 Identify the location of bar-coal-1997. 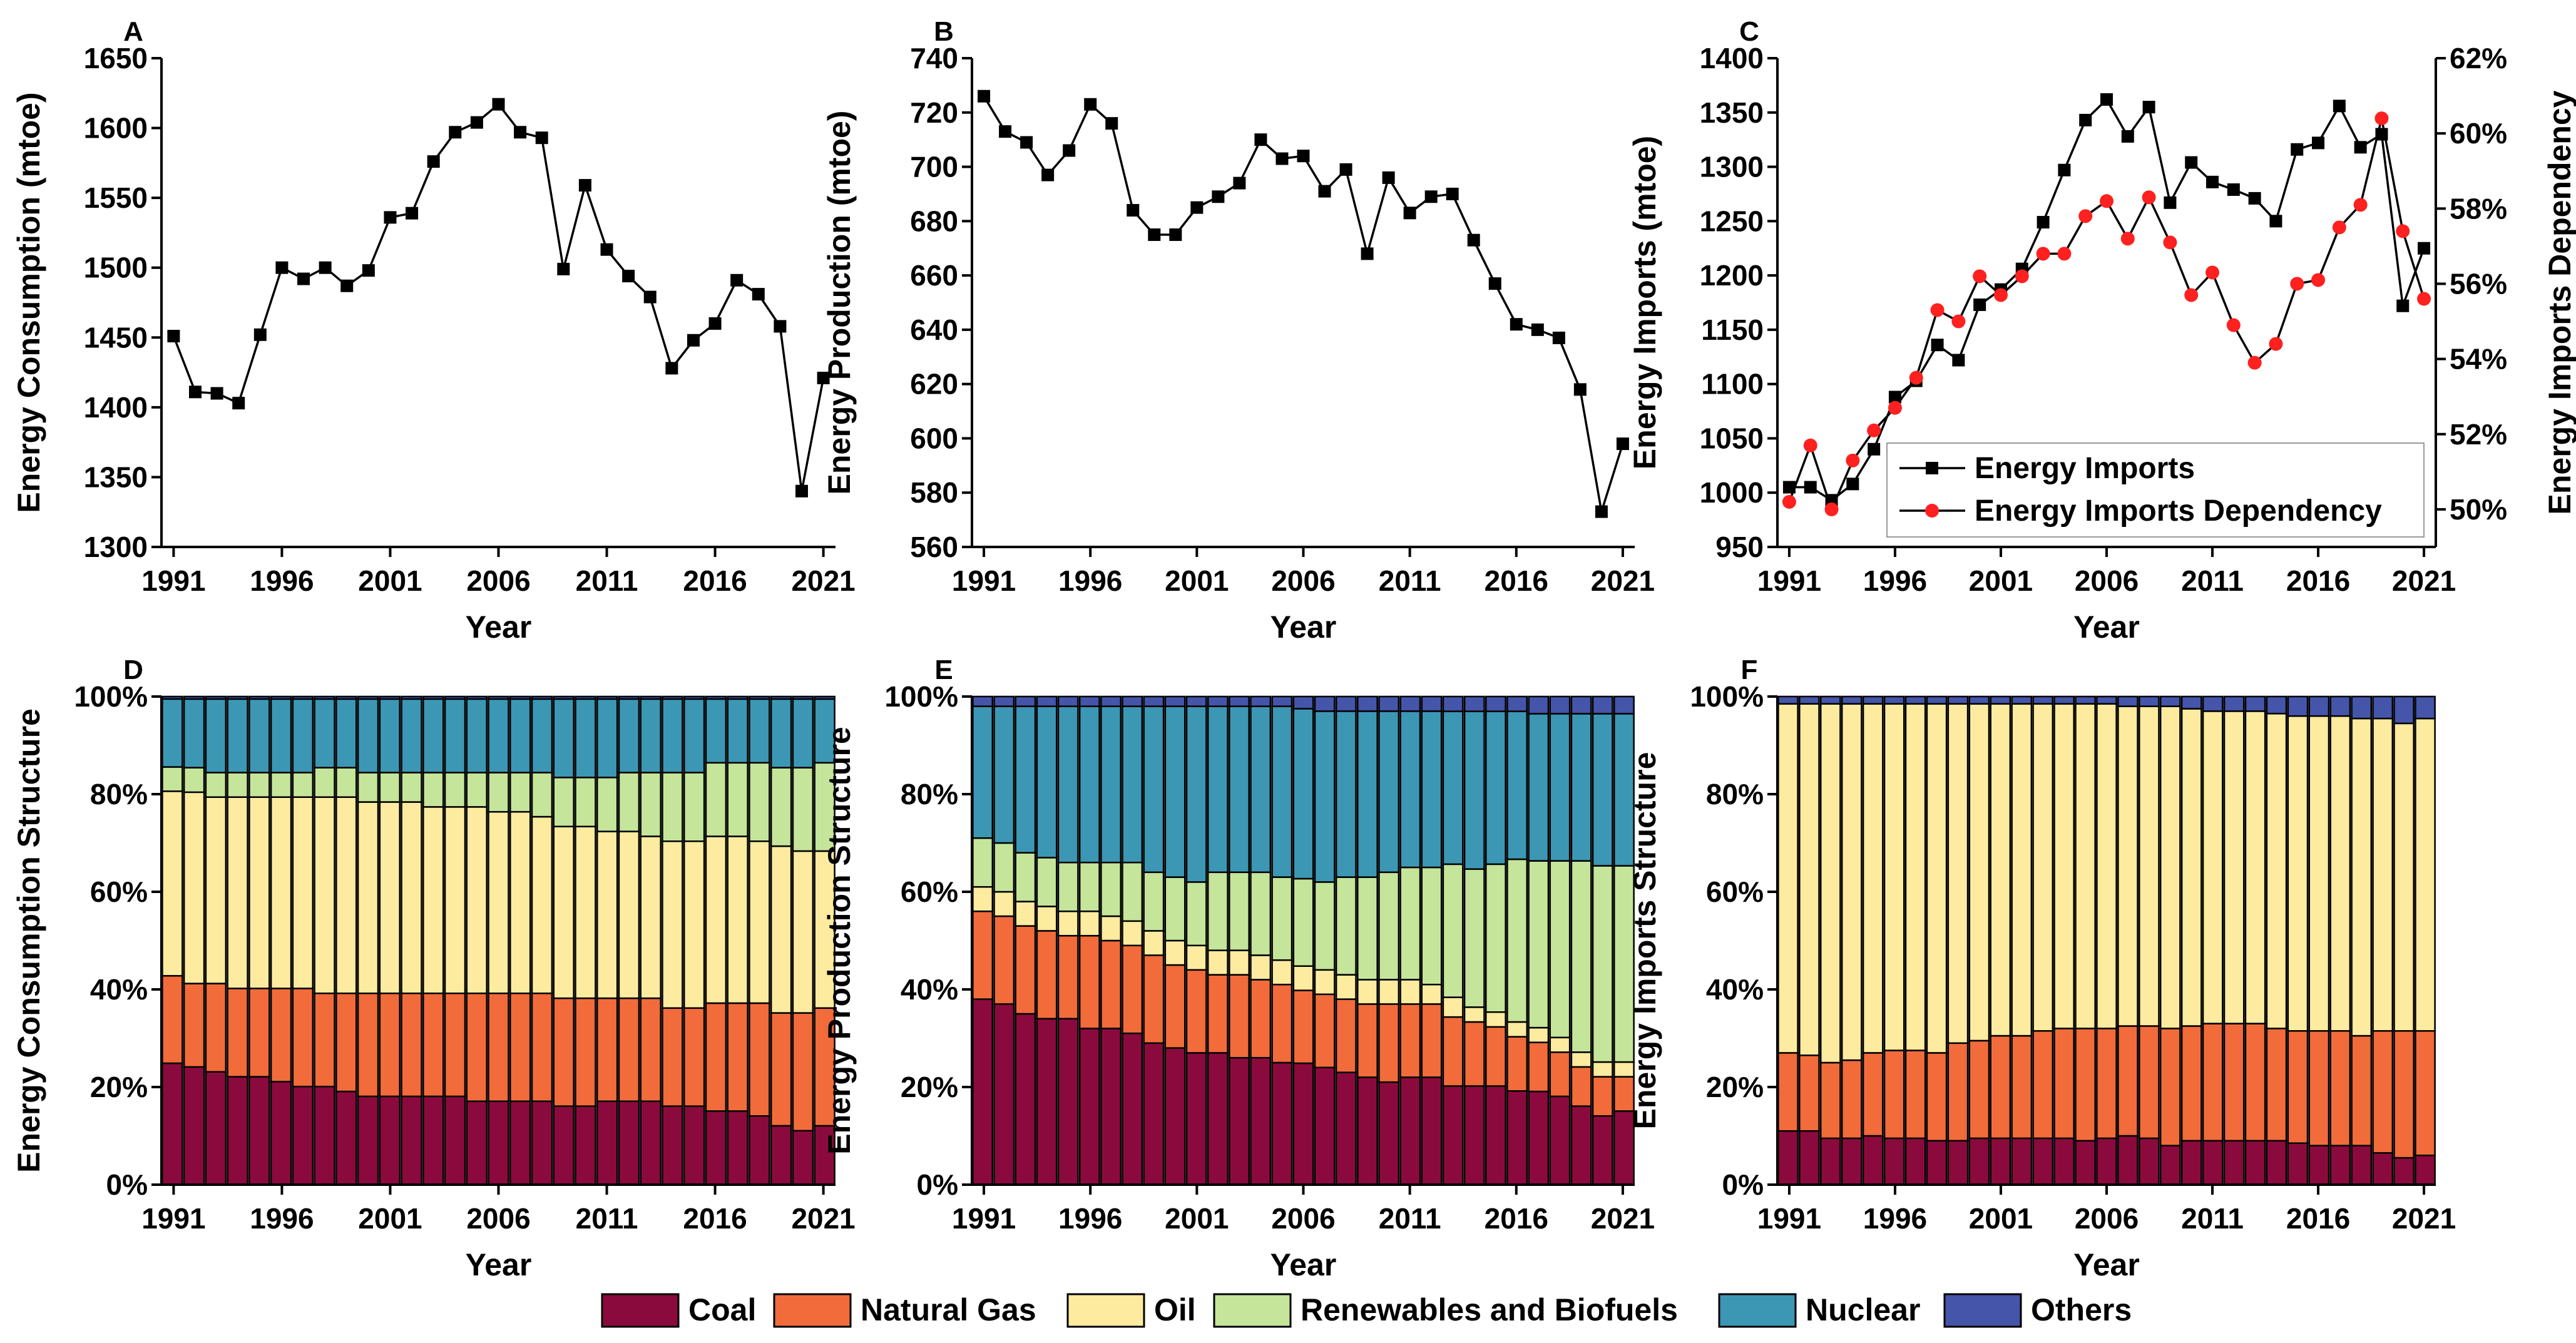
(303, 1135).